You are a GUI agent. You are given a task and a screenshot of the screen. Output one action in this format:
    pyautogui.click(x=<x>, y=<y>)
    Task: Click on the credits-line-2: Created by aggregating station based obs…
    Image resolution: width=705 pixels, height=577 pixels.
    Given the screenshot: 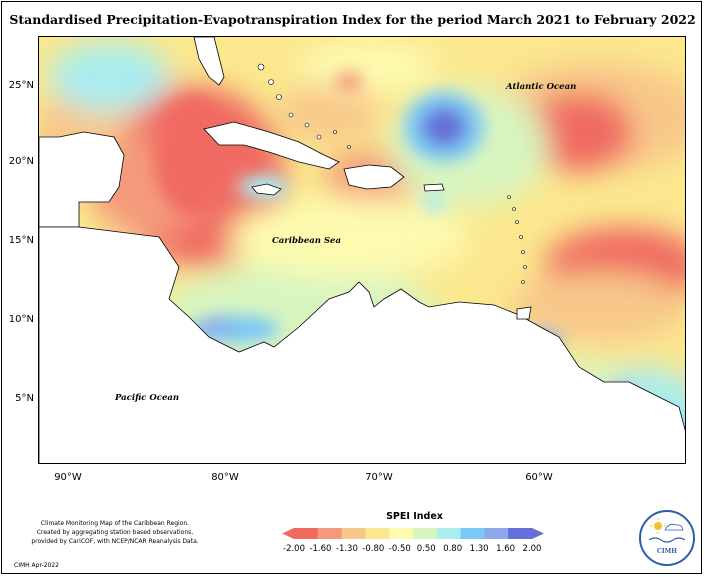 What is the action you would take?
    pyautogui.click(x=115, y=532)
    